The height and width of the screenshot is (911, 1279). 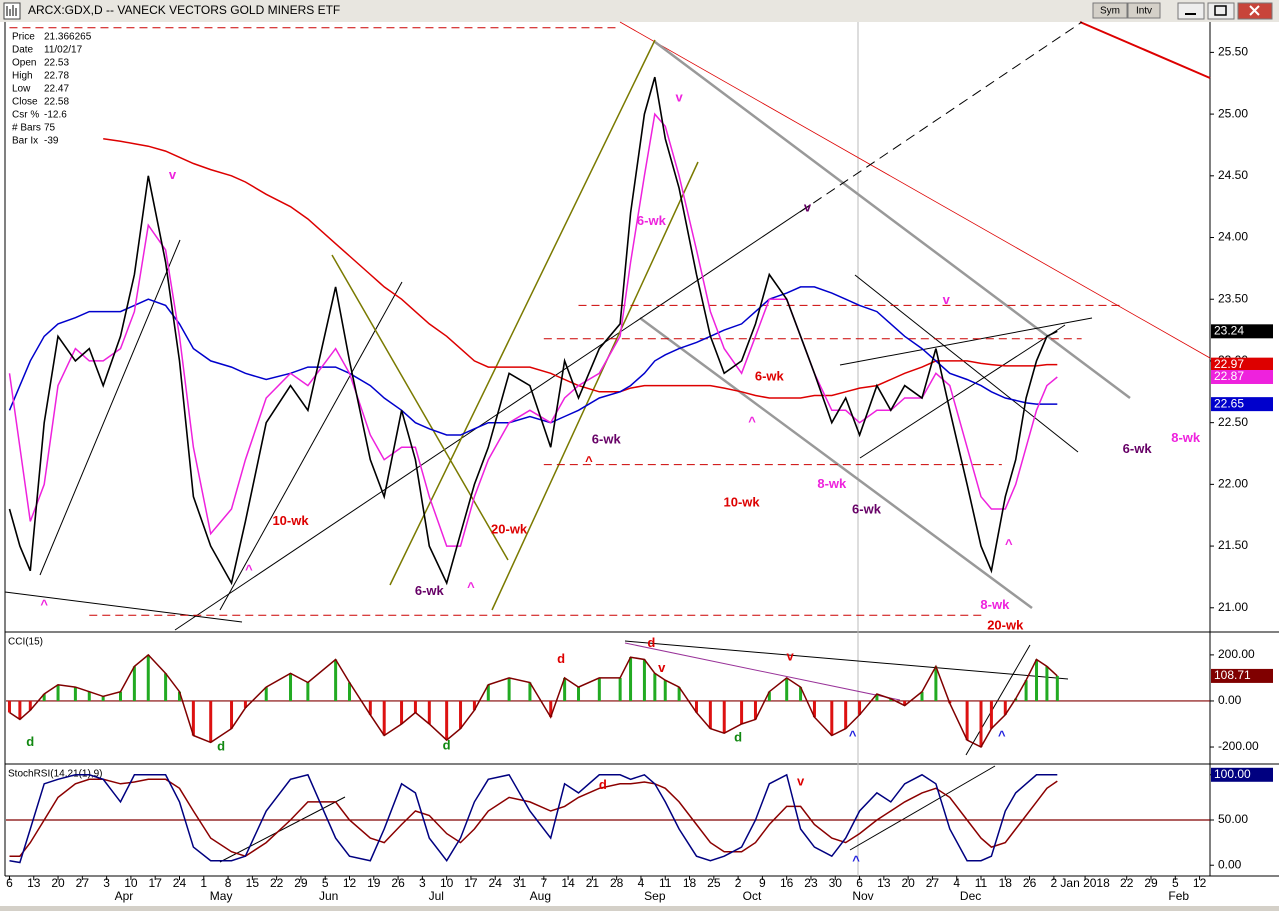 What do you see at coordinates (509, 528) in the screenshot?
I see `annotation: 20-wk` at bounding box center [509, 528].